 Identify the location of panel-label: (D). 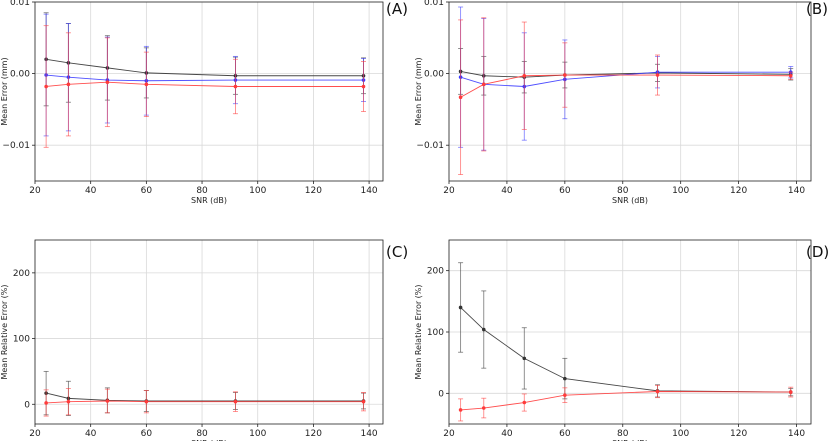
(817, 252).